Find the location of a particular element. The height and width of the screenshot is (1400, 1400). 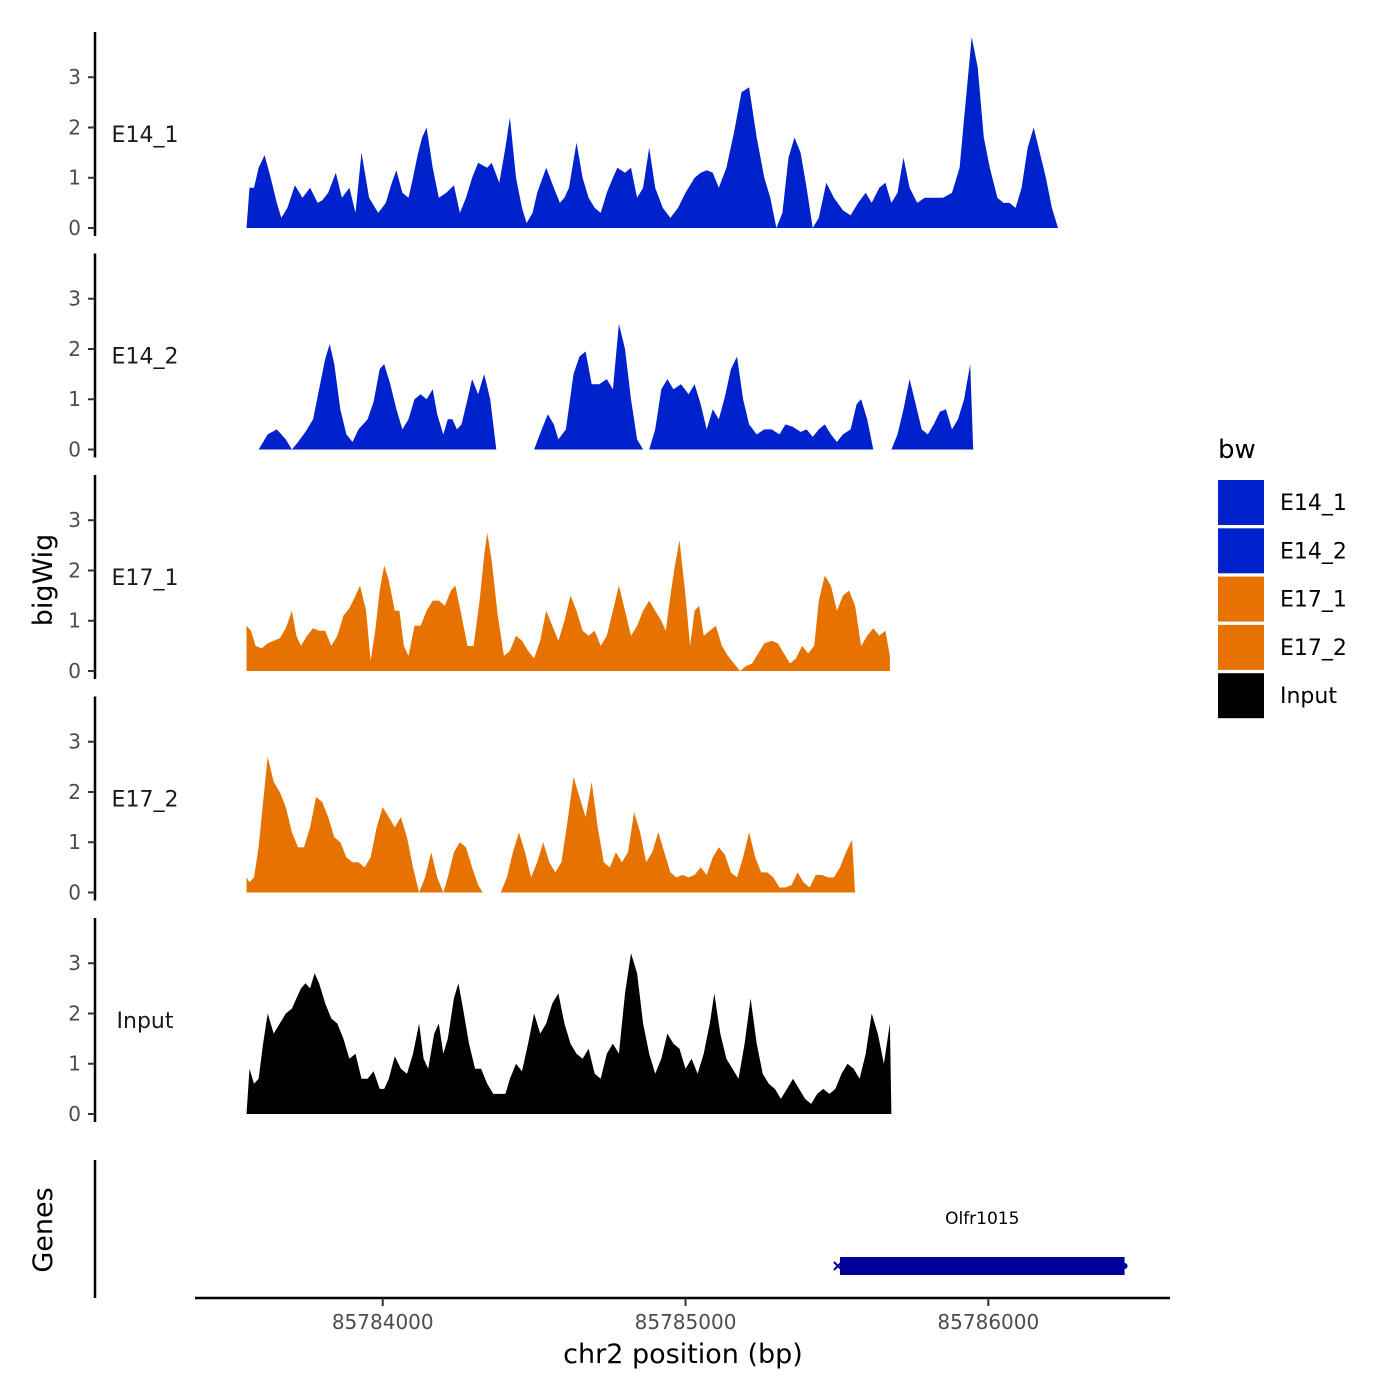

track-label: E17_1 is located at coordinates (145, 578).